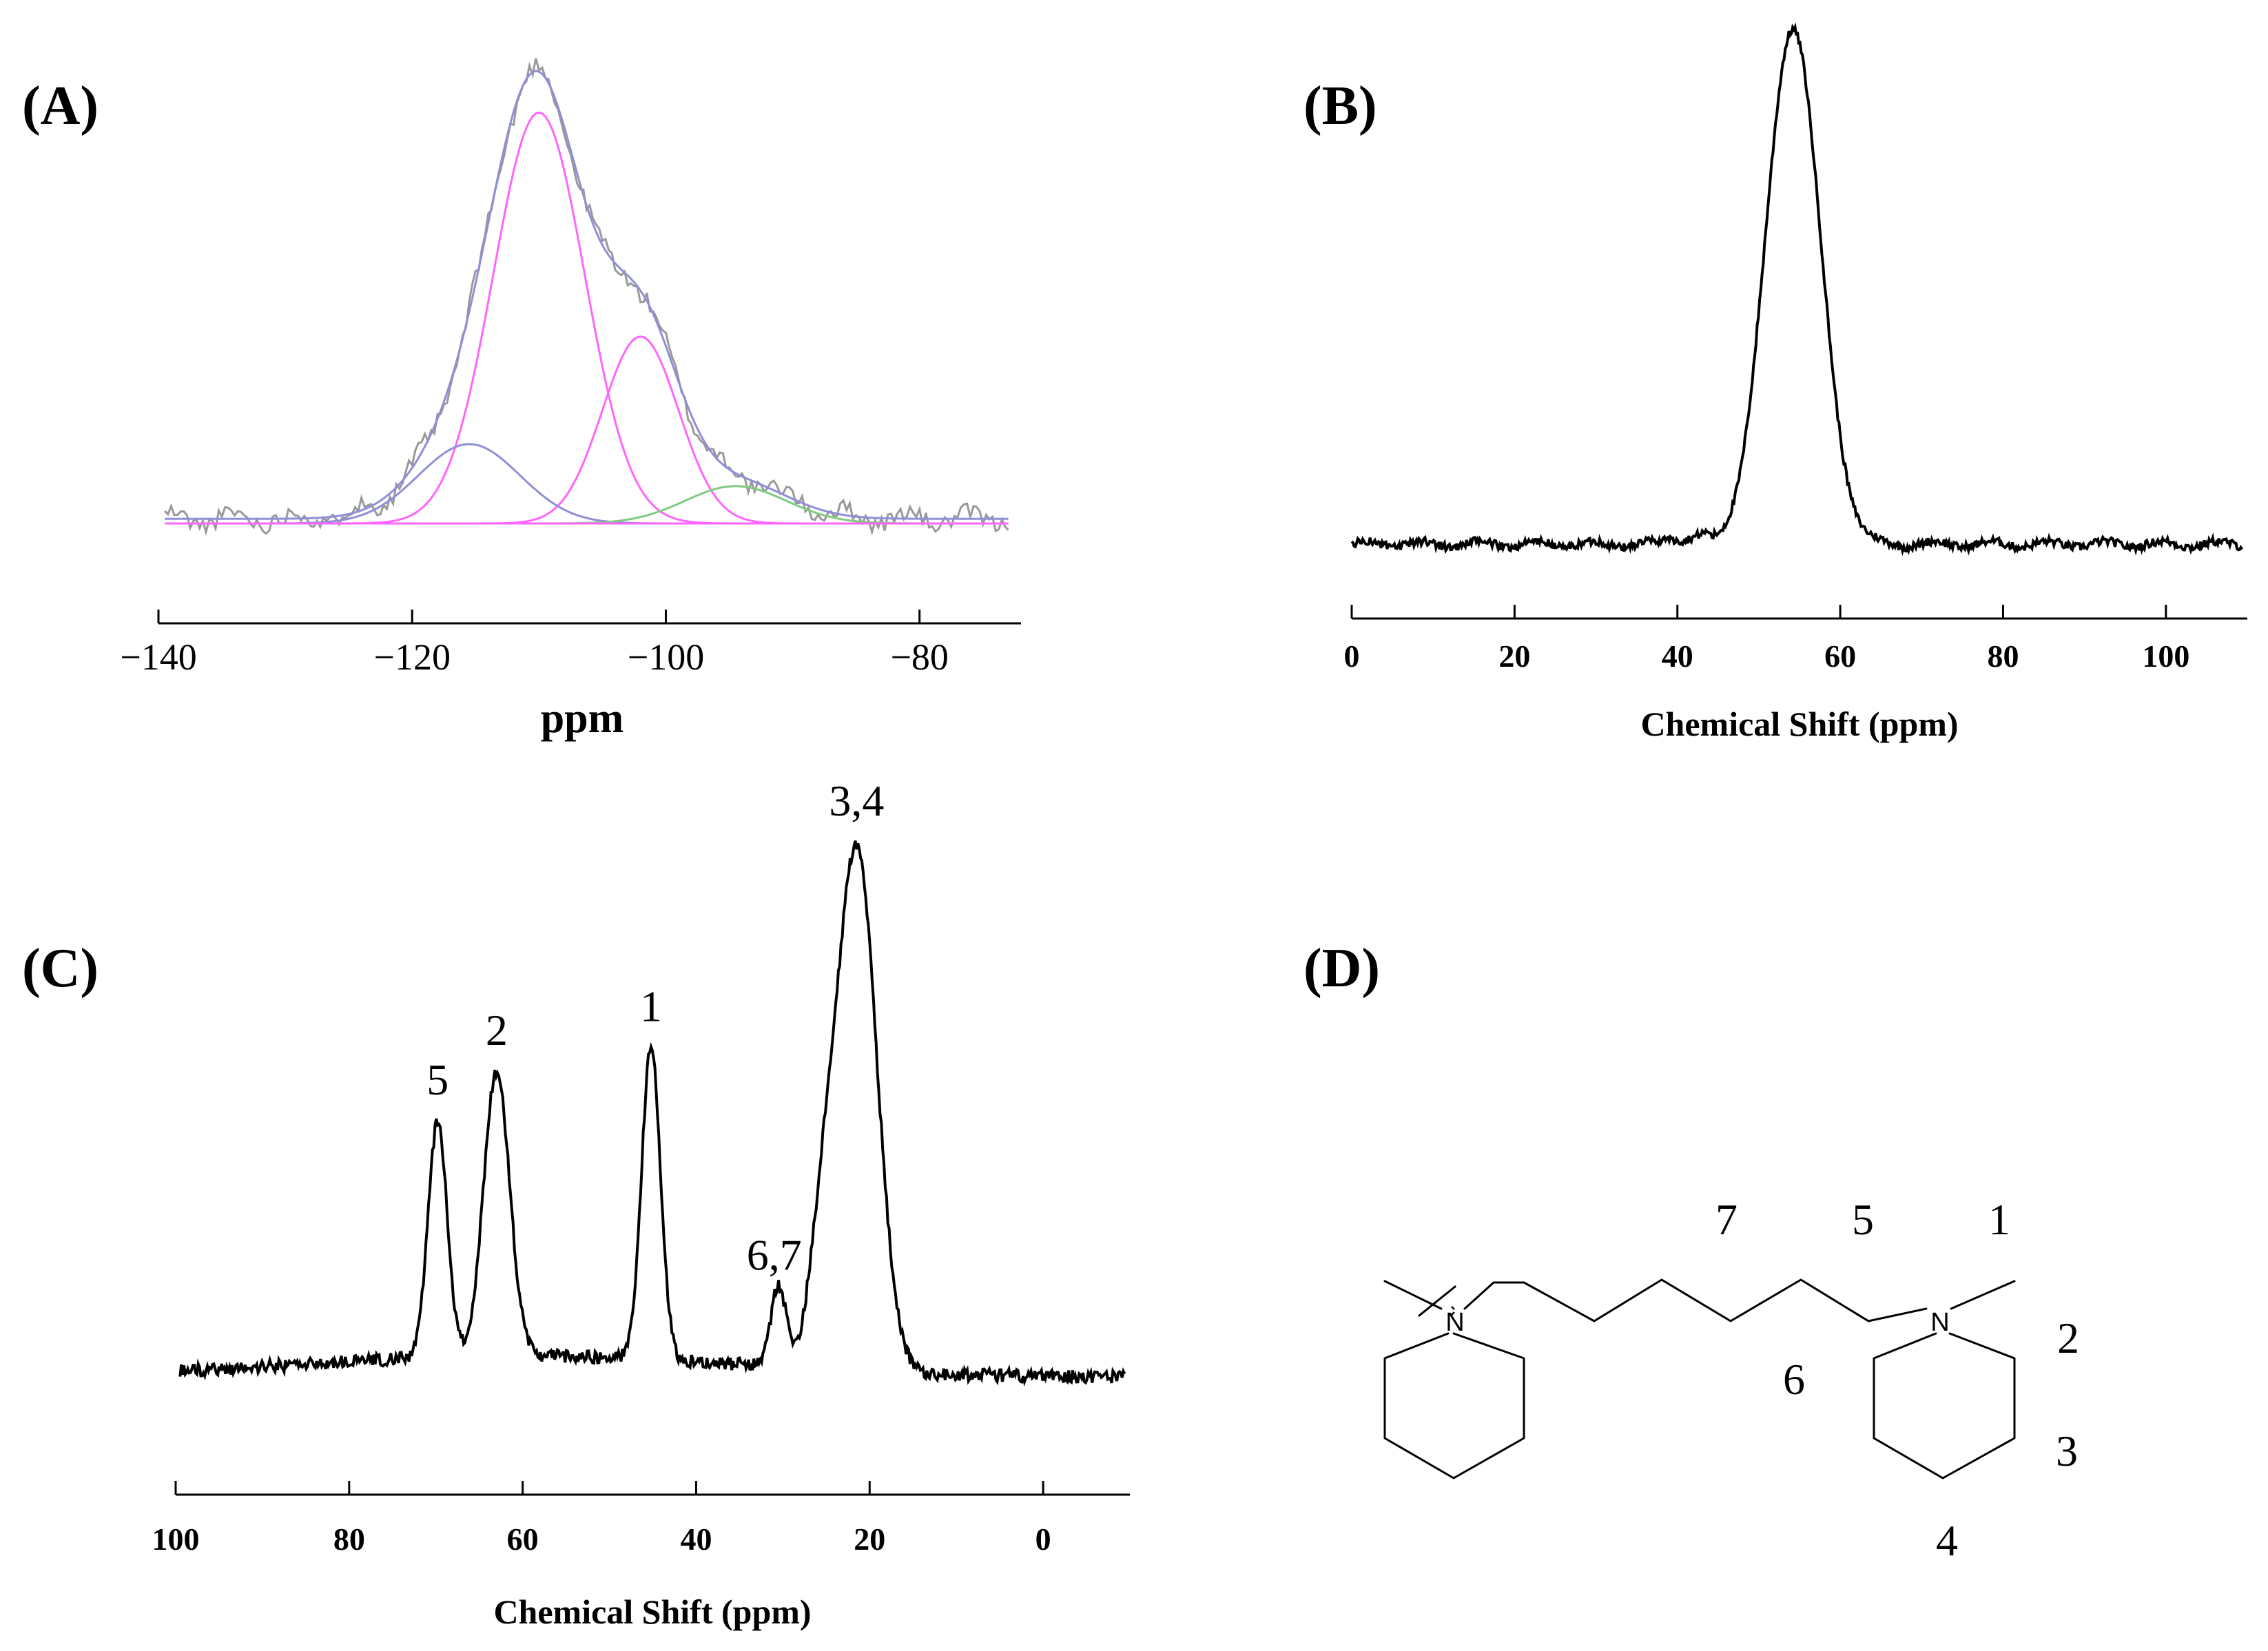 The height and width of the screenshot is (1651, 2268). What do you see at coordinates (1514, 656) in the screenshot?
I see `chart-b-tick-label: 20` at bounding box center [1514, 656].